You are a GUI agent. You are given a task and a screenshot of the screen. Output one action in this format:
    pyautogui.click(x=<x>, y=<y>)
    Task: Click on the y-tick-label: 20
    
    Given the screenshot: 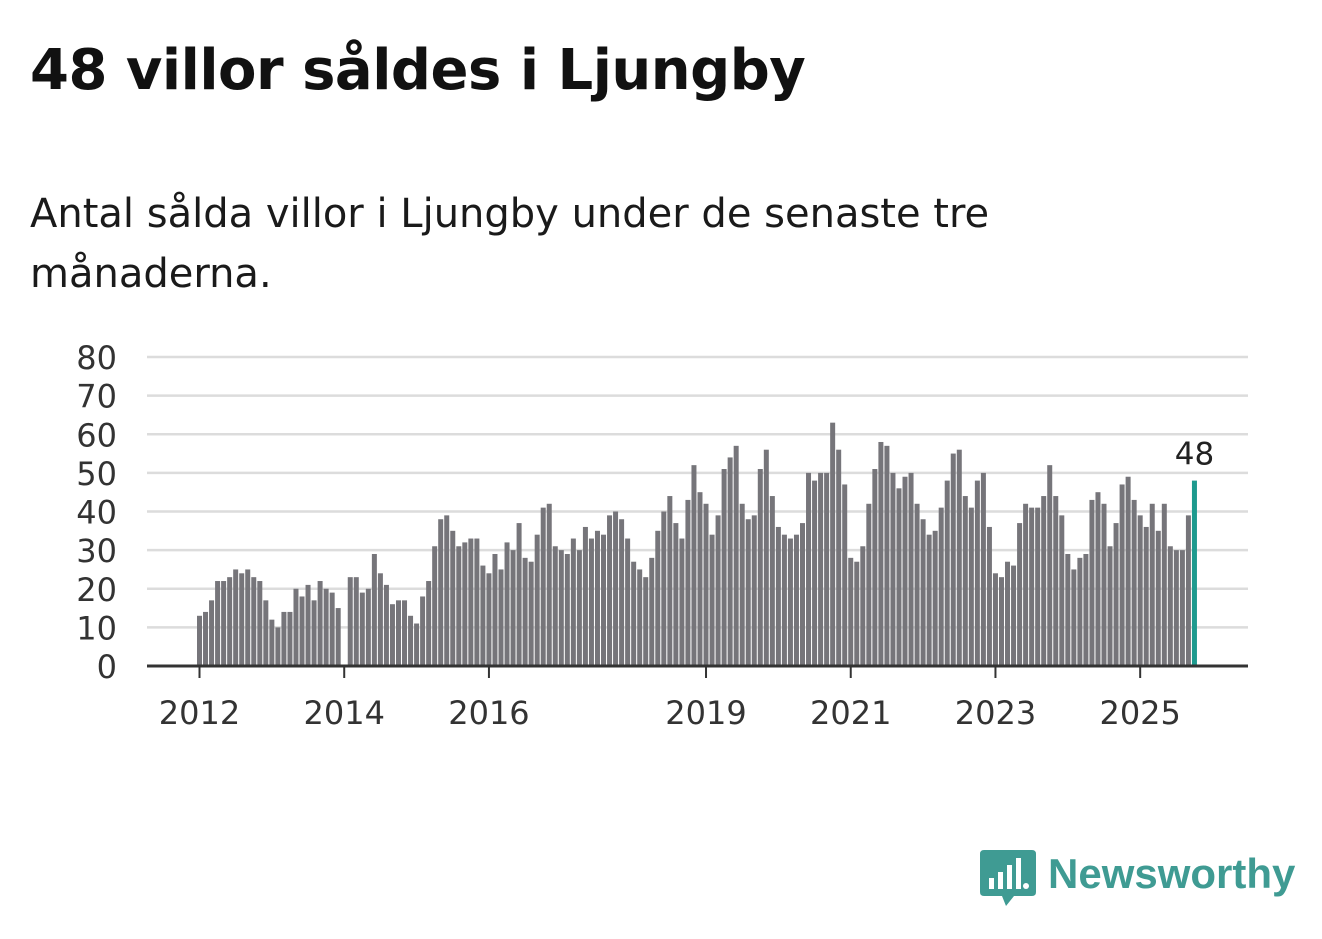 What is the action you would take?
    pyautogui.click(x=96, y=590)
    